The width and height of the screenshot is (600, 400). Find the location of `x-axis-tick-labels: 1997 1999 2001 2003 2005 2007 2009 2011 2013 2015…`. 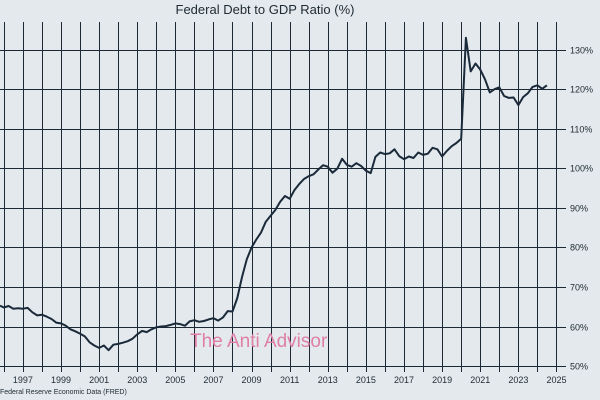

x-axis-tick-labels: 1997 1999 2001 2003 2005 2007 2009 2011 2013 2015… is located at coordinates (290, 380).